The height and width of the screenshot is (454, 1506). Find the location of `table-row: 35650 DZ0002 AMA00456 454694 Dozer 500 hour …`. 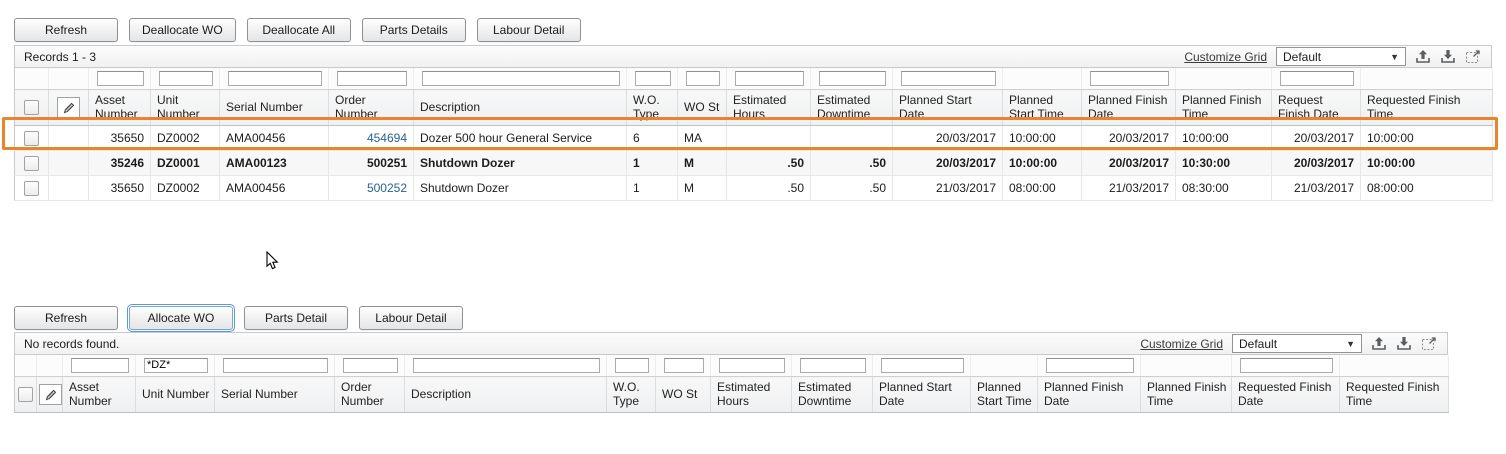

table-row: 35650 DZ0002 AMA00456 454694 Dozer 500 hour … is located at coordinates (753, 138).